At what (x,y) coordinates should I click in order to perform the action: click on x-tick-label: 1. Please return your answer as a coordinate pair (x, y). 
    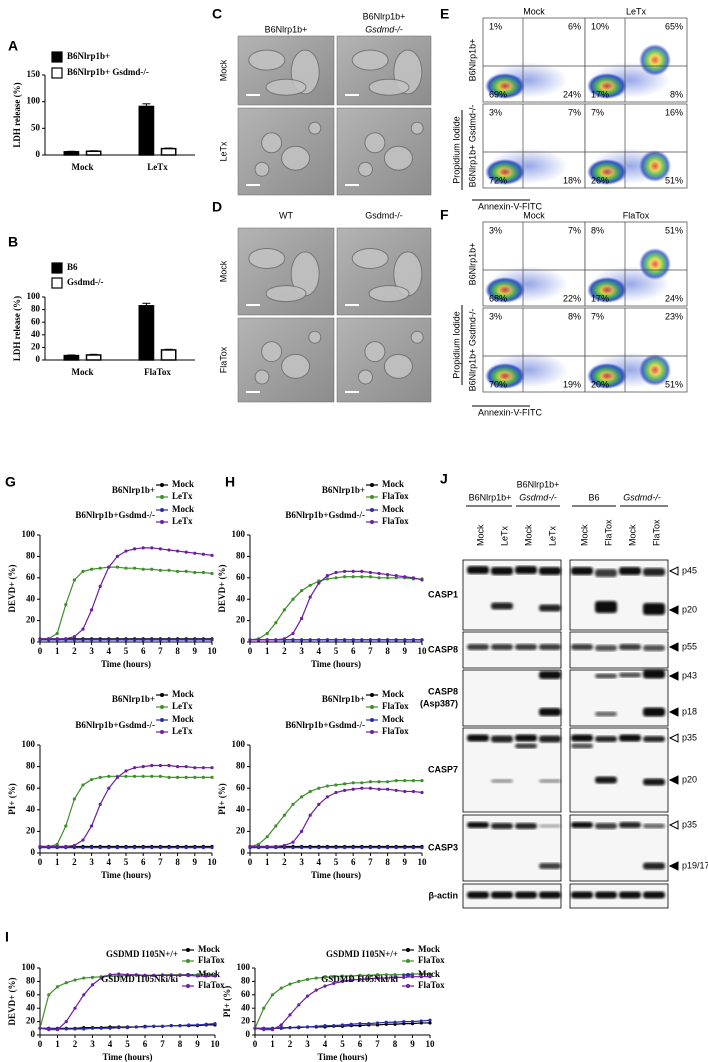
    Looking at the image, I should click on (267, 862).